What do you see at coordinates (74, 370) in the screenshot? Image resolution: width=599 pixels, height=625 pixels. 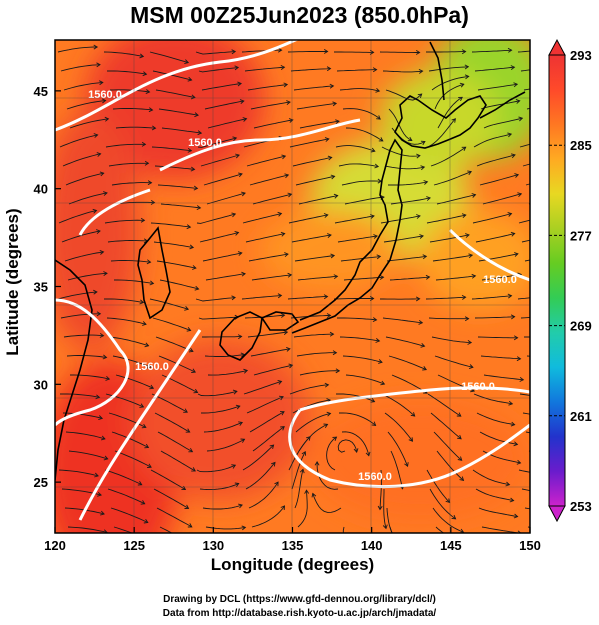 I see `coast-china` at bounding box center [74, 370].